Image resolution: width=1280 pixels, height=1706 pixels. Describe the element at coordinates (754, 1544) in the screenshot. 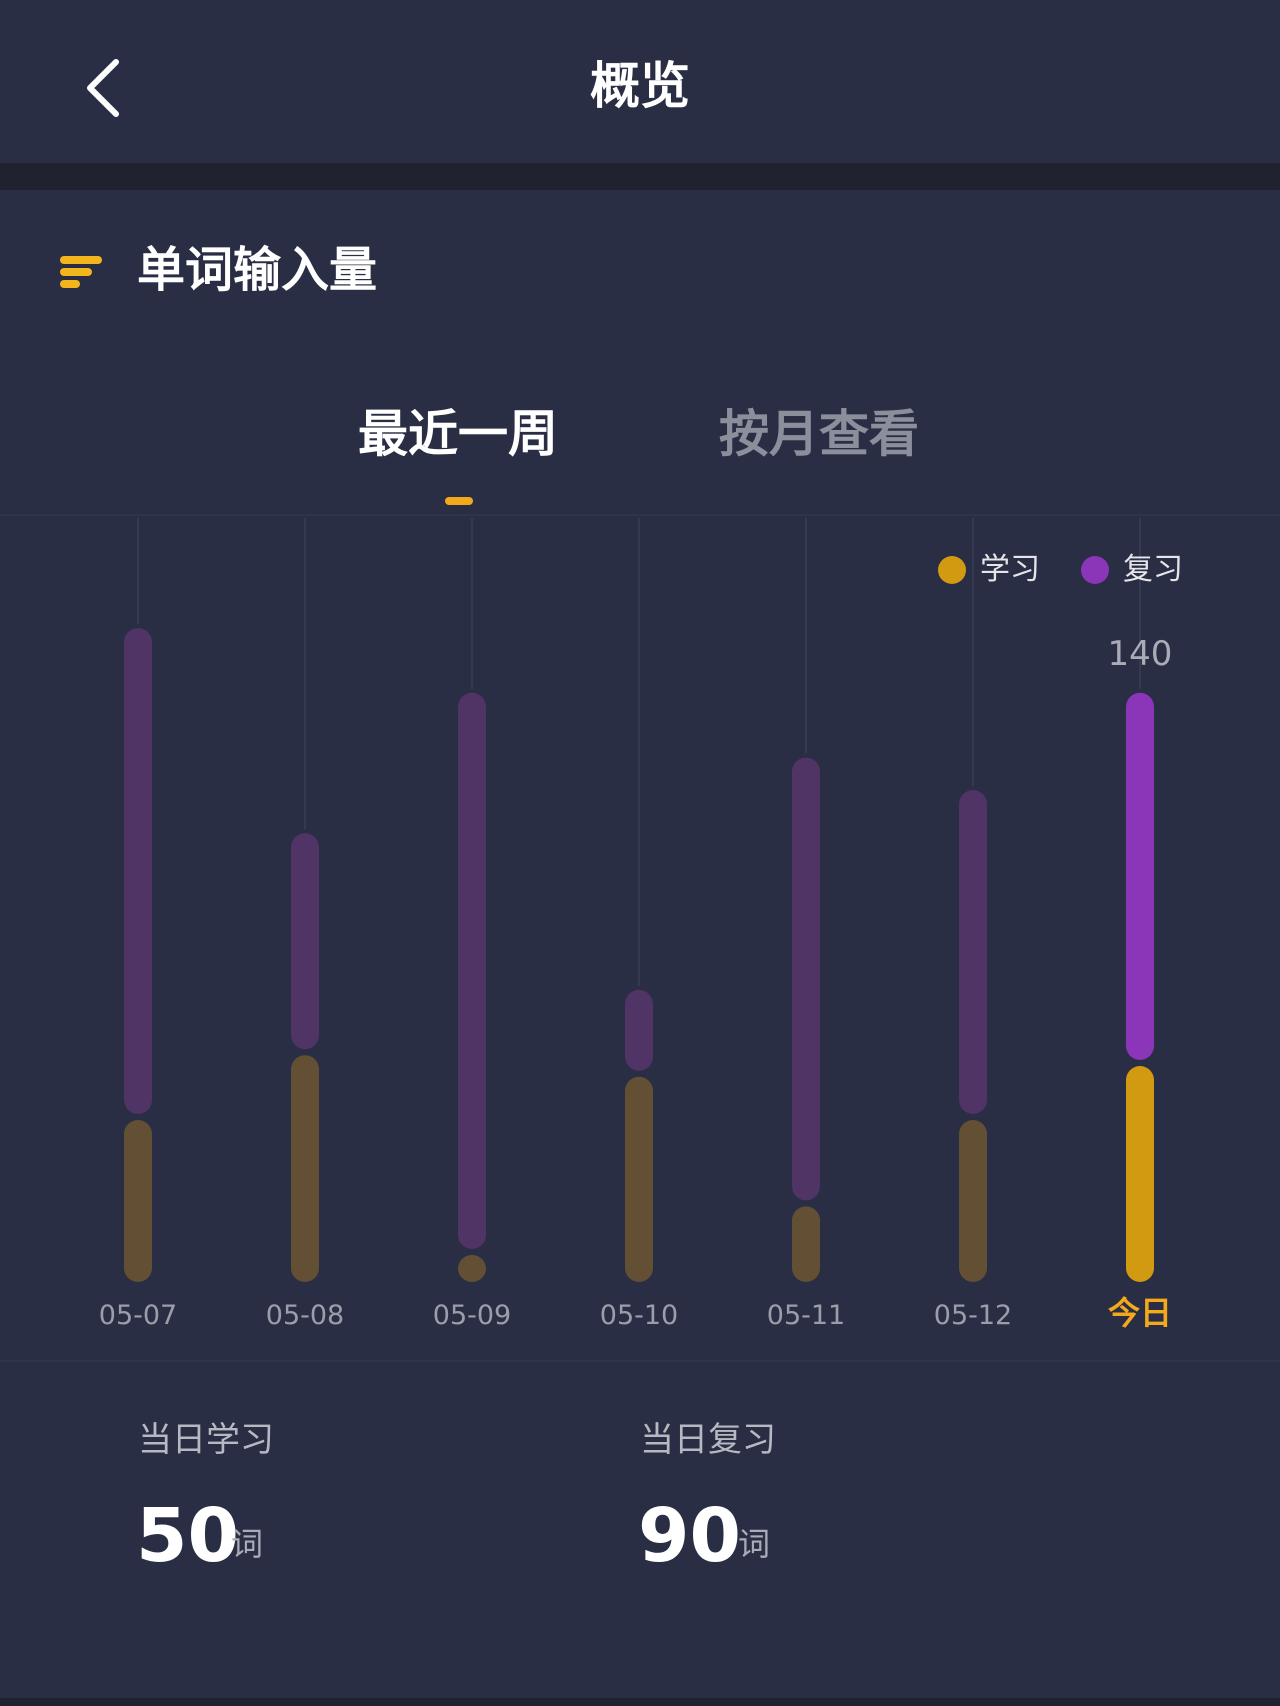

I see `stat-review-unit: 词` at that location.